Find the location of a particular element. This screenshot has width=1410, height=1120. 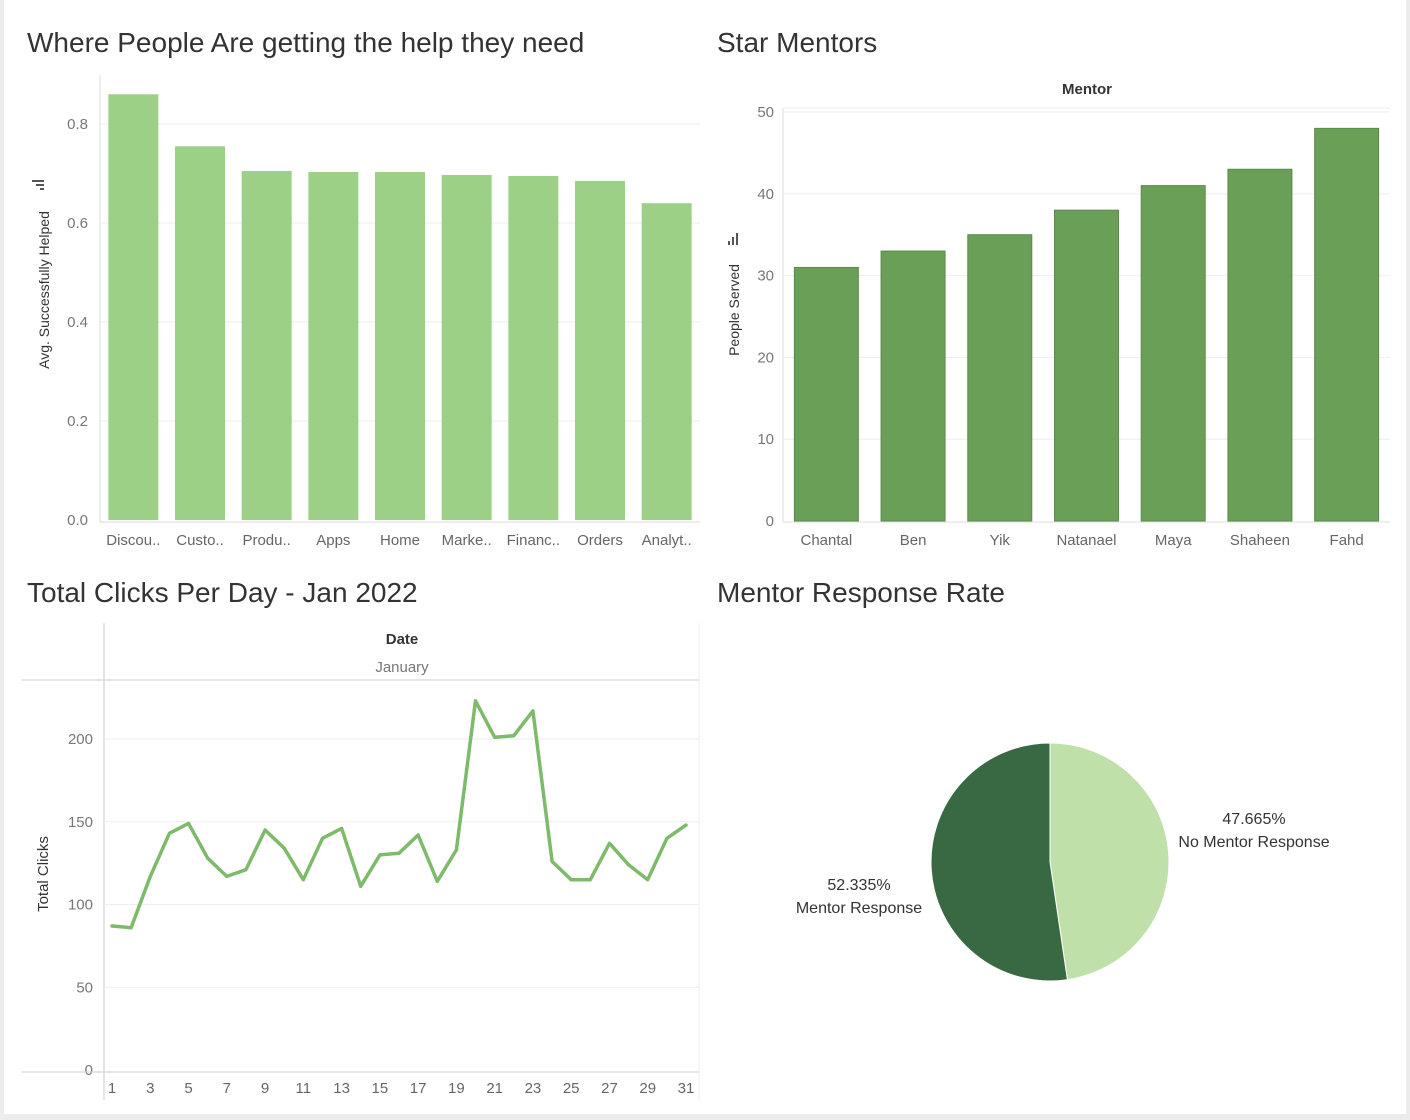

x-tick-label: 19 is located at coordinates (456, 1088).